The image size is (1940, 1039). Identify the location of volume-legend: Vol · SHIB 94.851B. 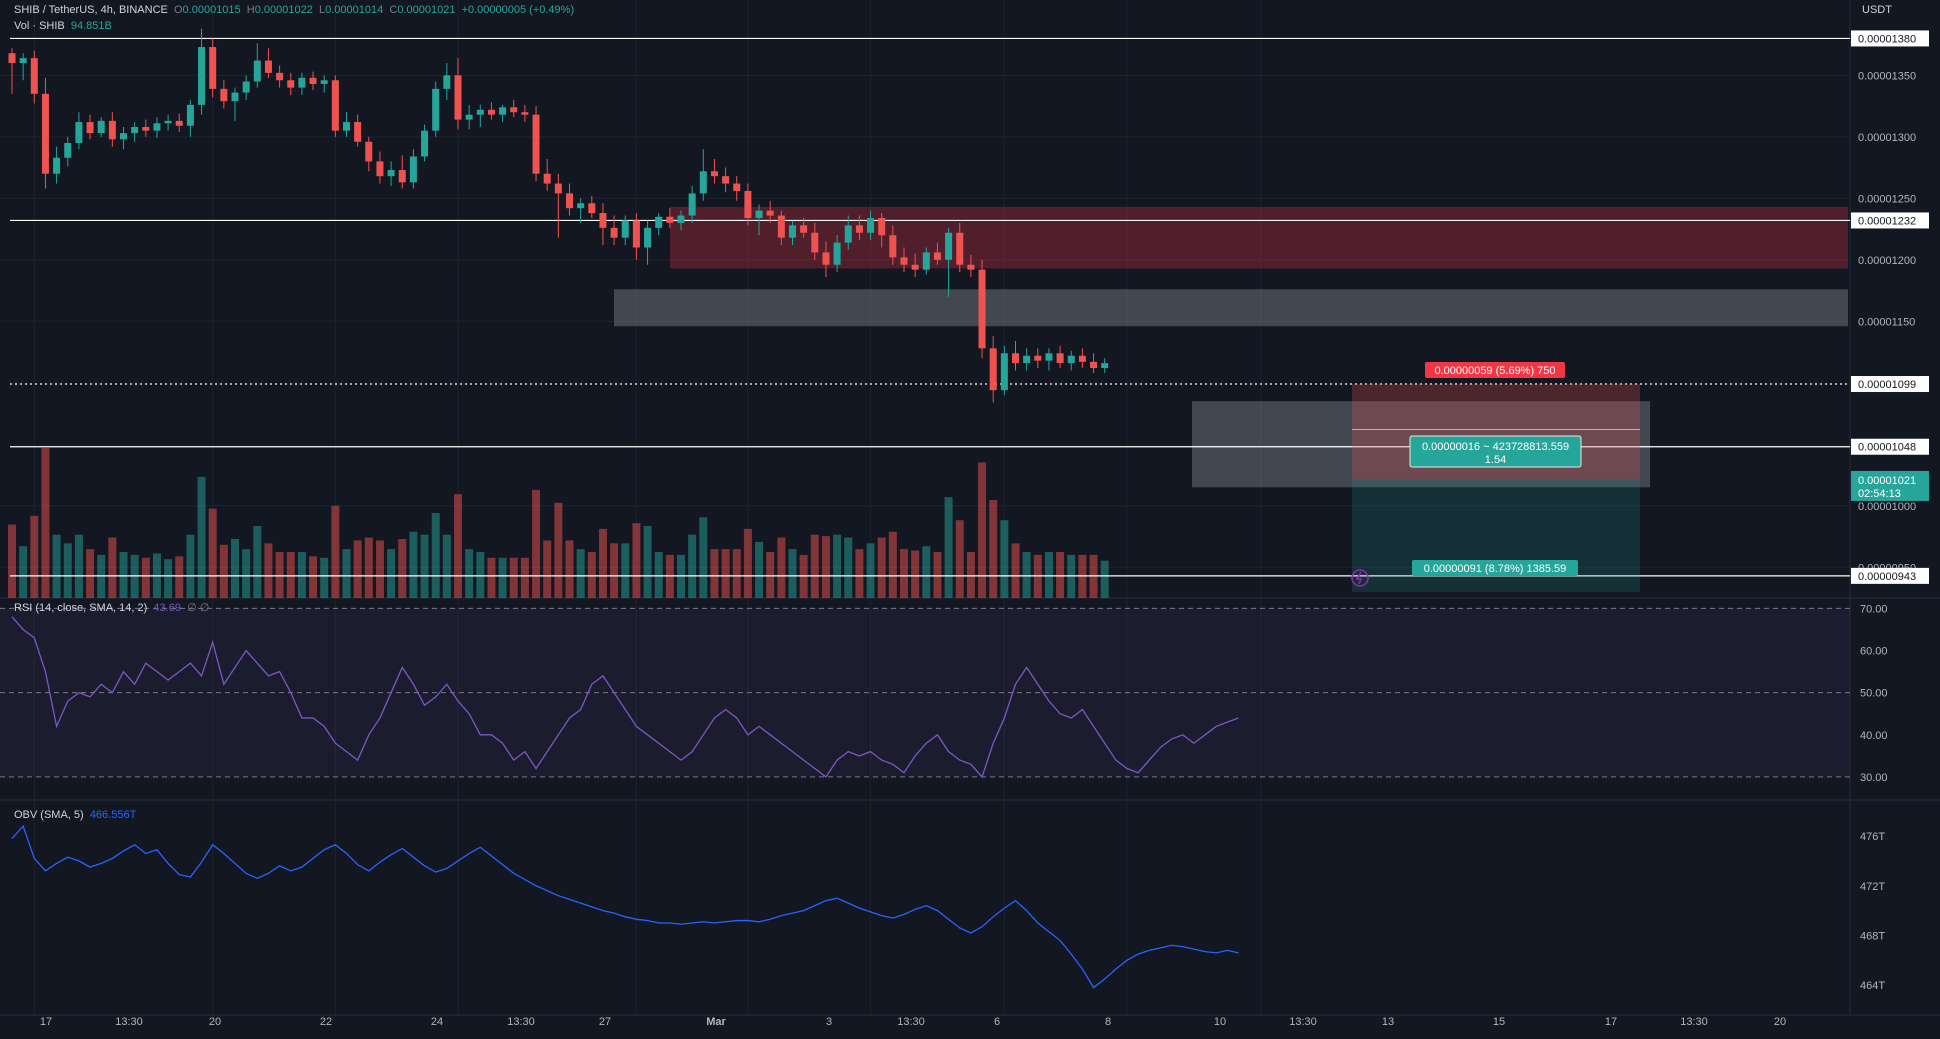
(63, 26).